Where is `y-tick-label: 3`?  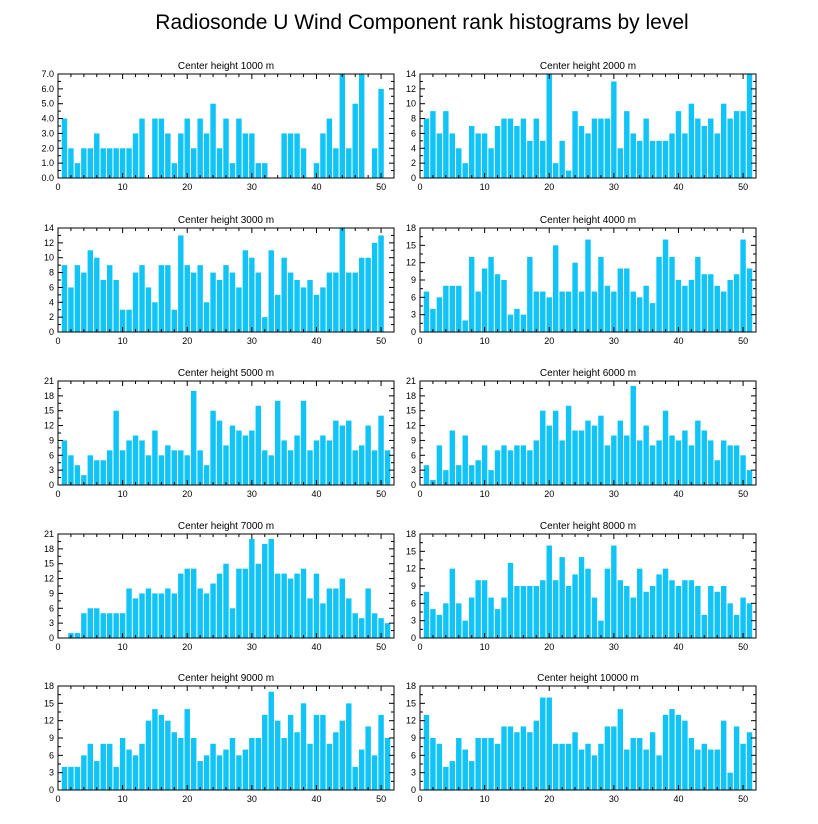
y-tick-label: 3 is located at coordinates (413, 470).